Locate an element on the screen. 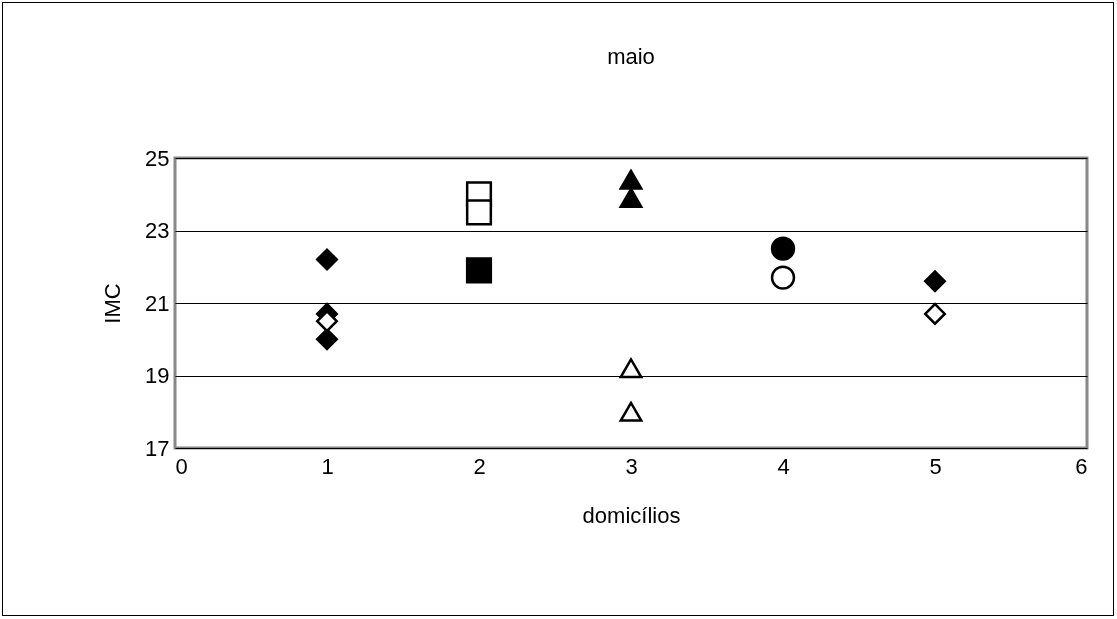  y-tick-label: 25 is located at coordinates (157, 158).